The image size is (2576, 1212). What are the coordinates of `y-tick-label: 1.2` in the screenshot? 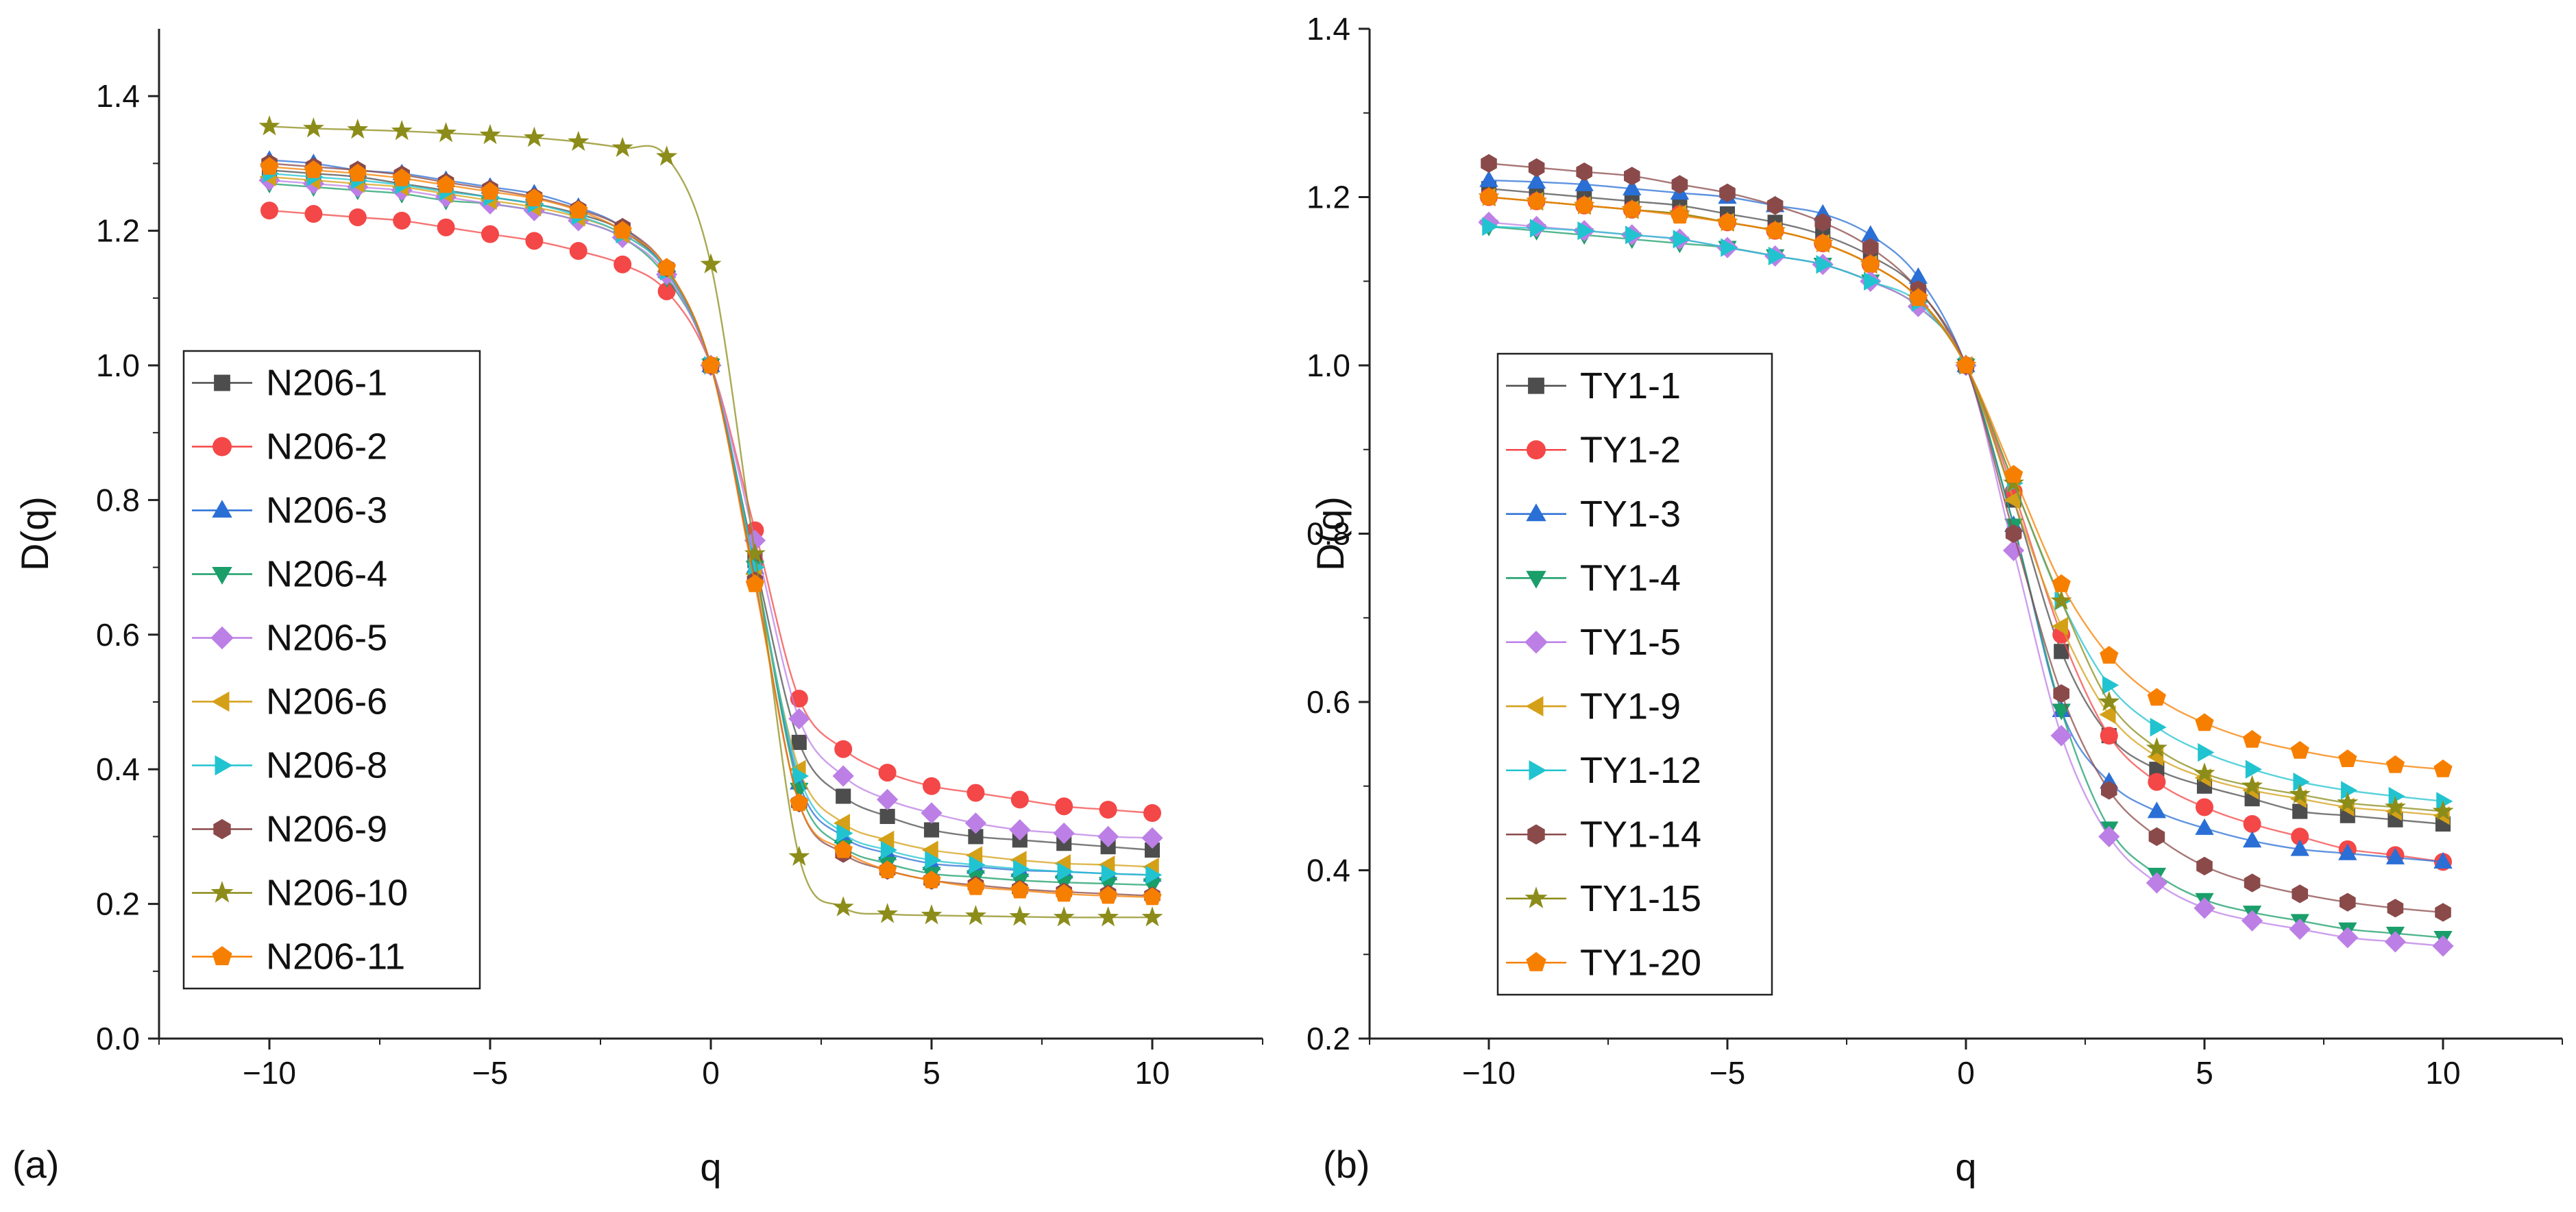 It's located at (1328, 197).